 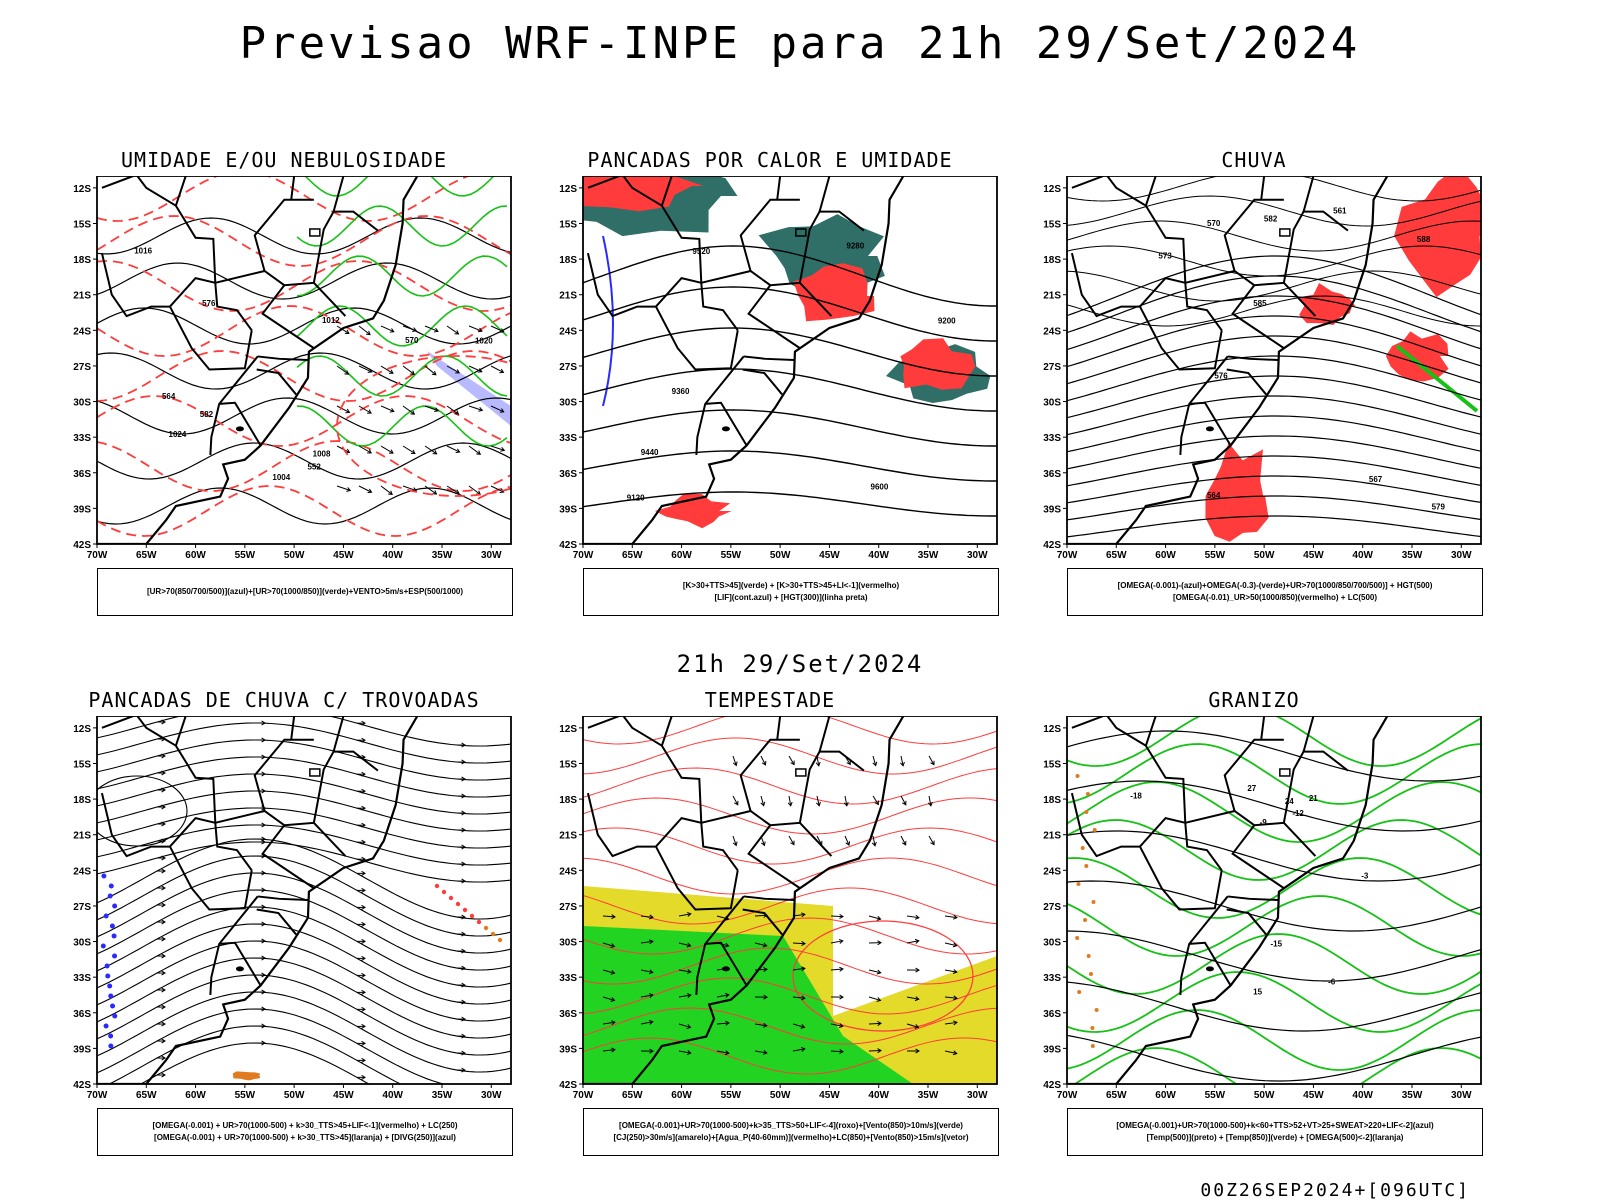 What do you see at coordinates (568, 438) in the screenshot?
I see `lat-tick-label: 33S` at bounding box center [568, 438].